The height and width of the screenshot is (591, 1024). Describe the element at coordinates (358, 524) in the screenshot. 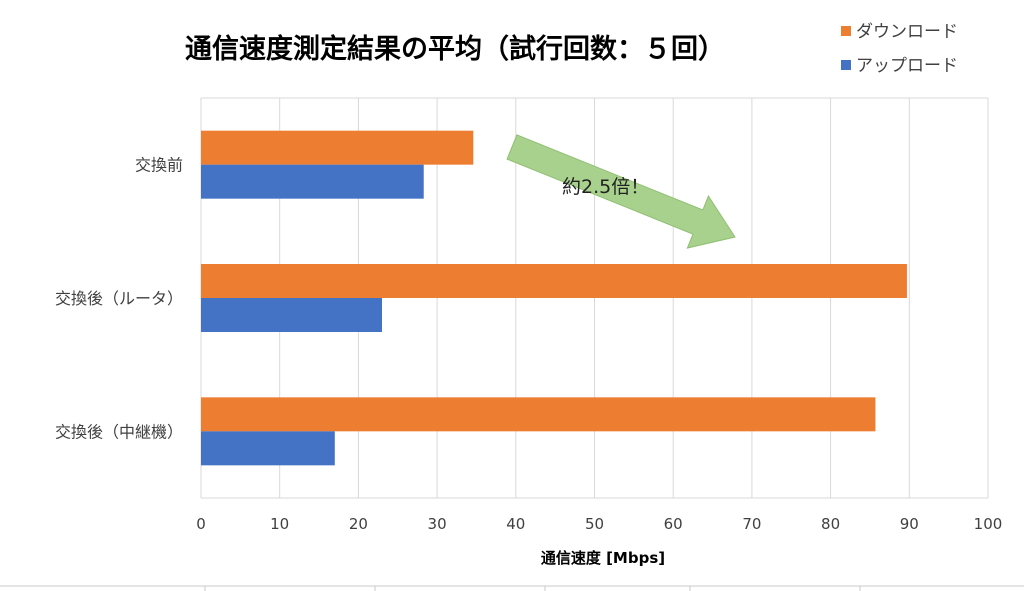

I see `x-tick-label: 20` at that location.